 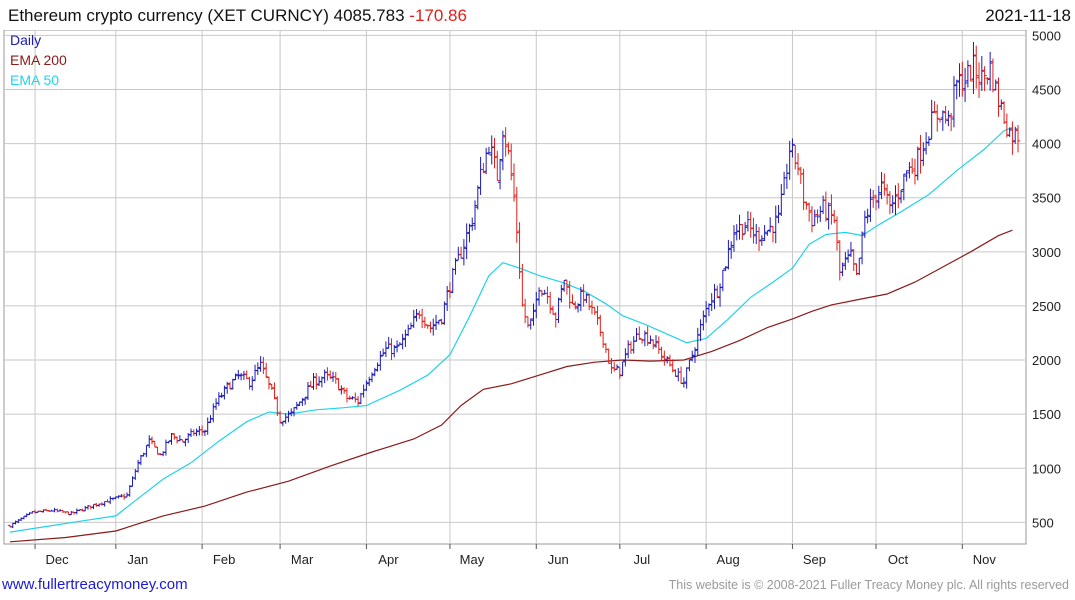 What do you see at coordinates (57, 559) in the screenshot?
I see `x-tick-label-Dec: Dec` at bounding box center [57, 559].